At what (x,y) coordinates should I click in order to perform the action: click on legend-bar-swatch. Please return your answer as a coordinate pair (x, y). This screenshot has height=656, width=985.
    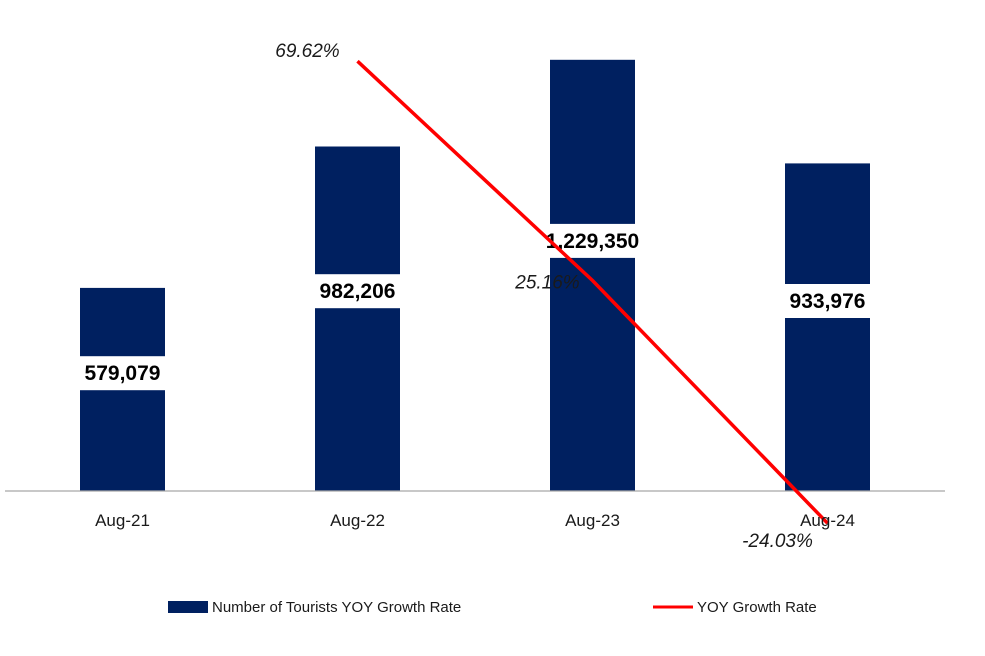
    Looking at the image, I should click on (188, 607).